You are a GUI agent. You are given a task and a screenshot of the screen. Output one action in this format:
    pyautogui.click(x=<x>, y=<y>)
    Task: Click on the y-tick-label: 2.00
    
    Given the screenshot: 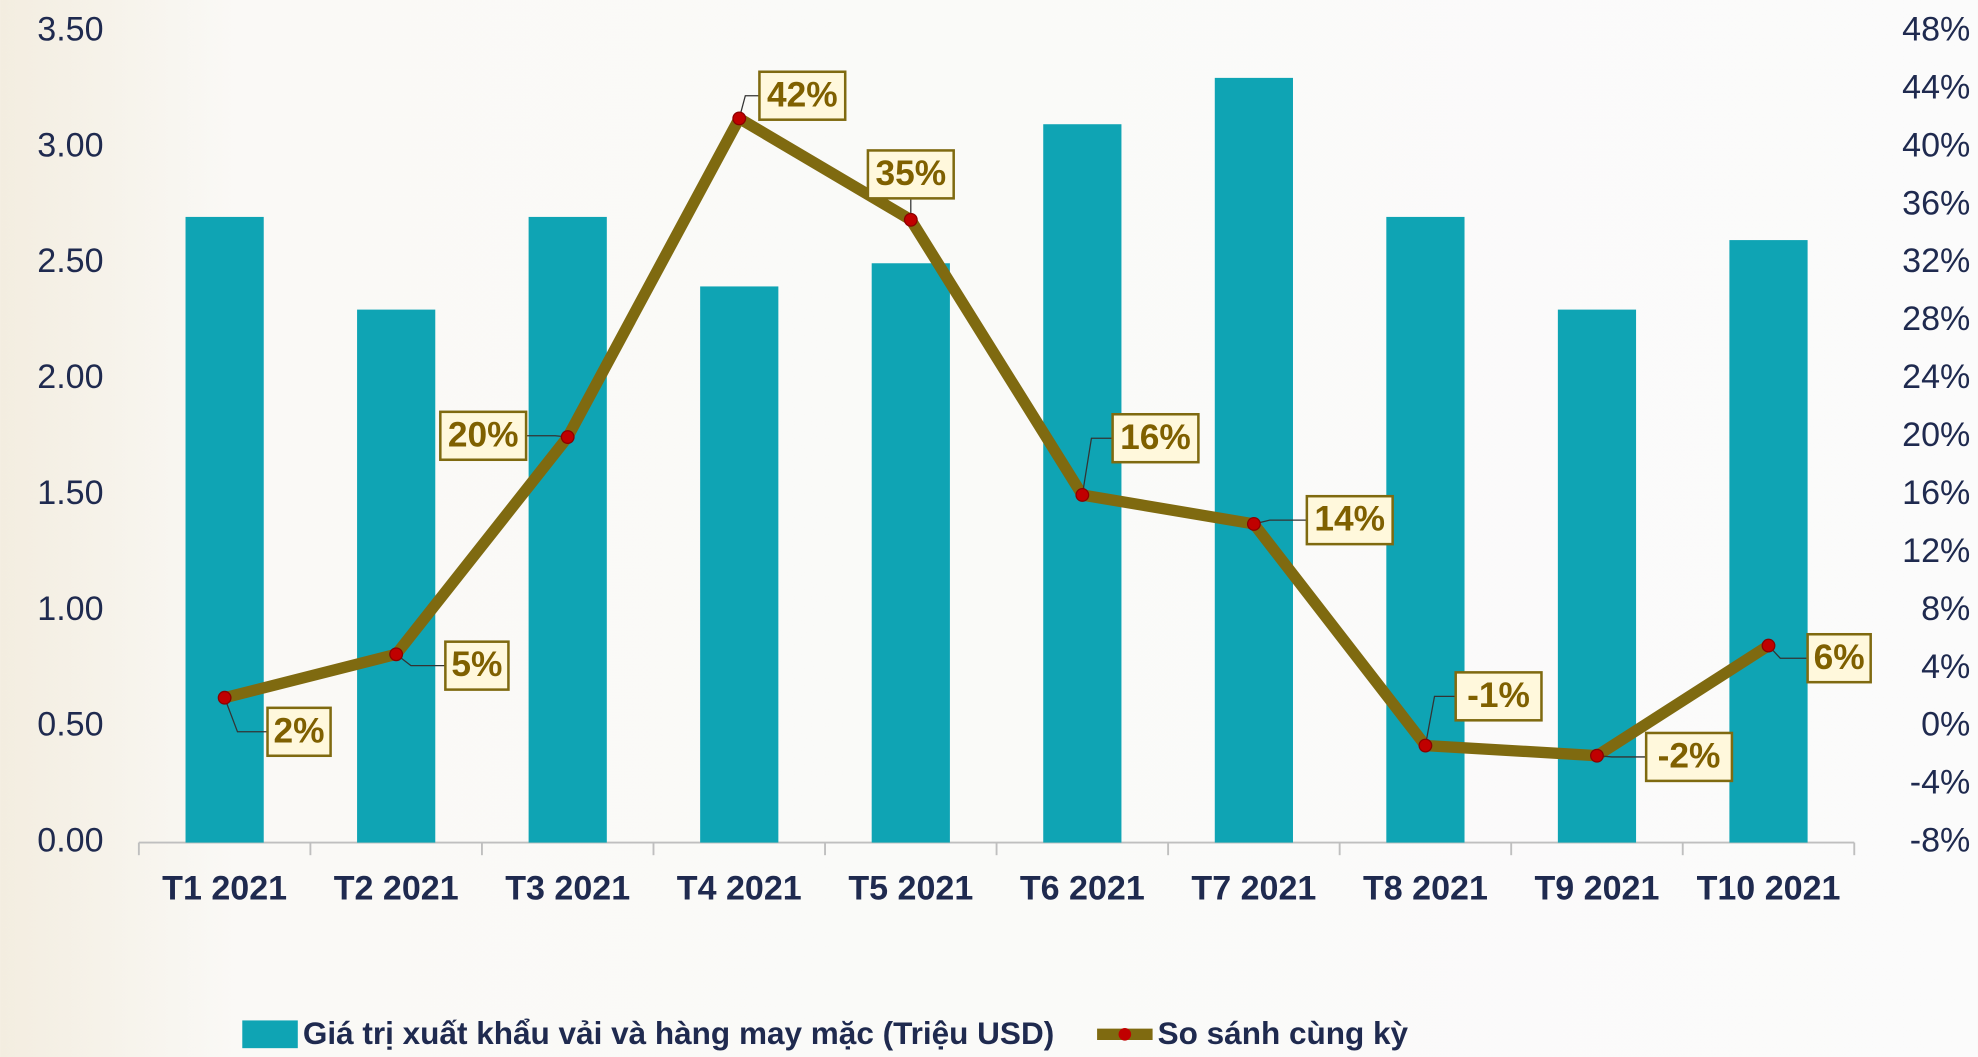 What is the action you would take?
    pyautogui.click(x=70, y=377)
    